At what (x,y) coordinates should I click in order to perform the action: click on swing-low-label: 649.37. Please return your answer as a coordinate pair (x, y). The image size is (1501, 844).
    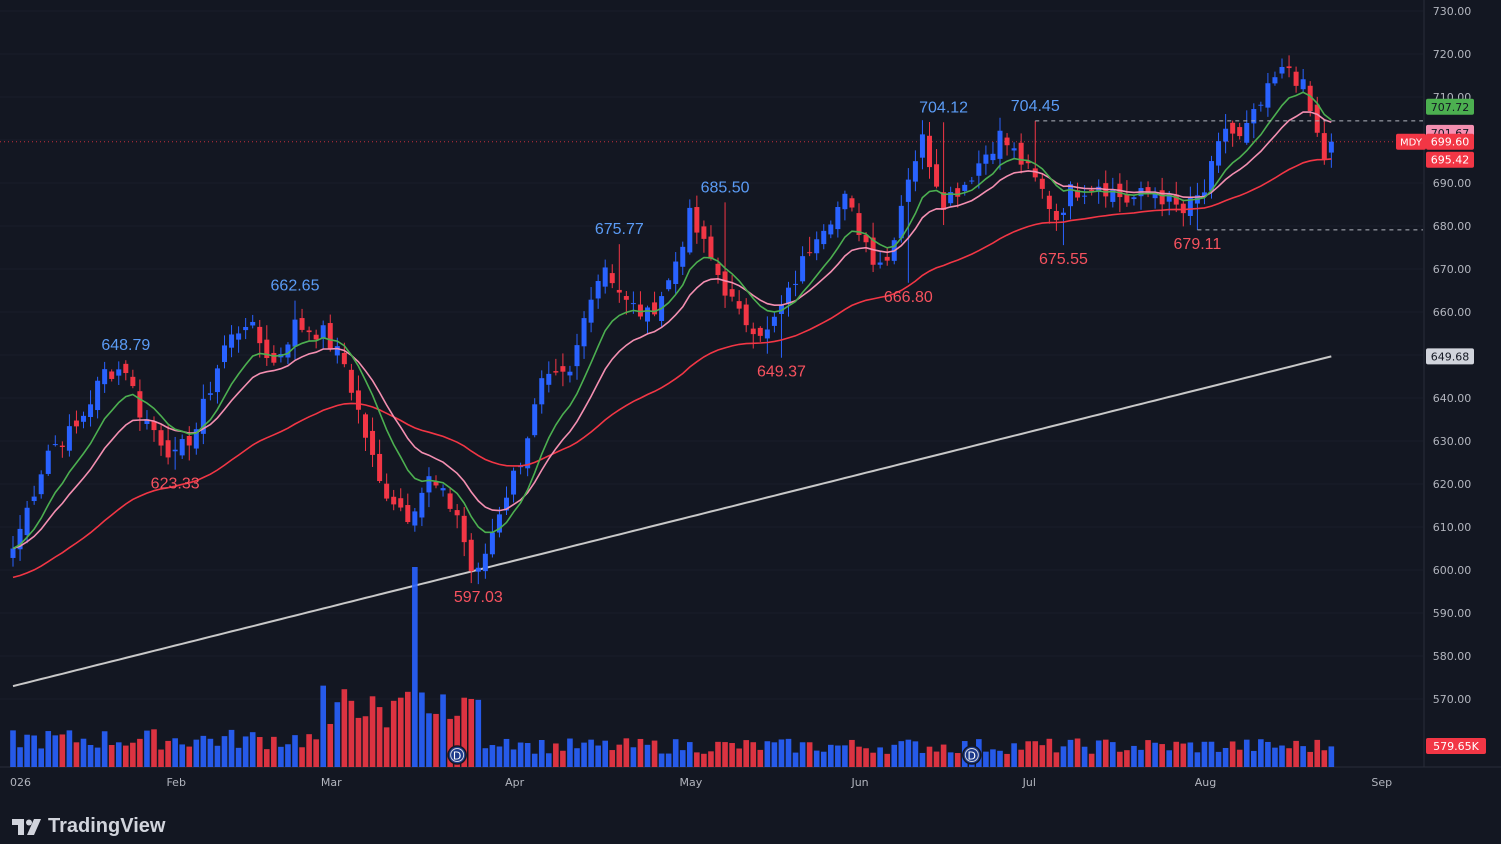
    Looking at the image, I should click on (781, 372).